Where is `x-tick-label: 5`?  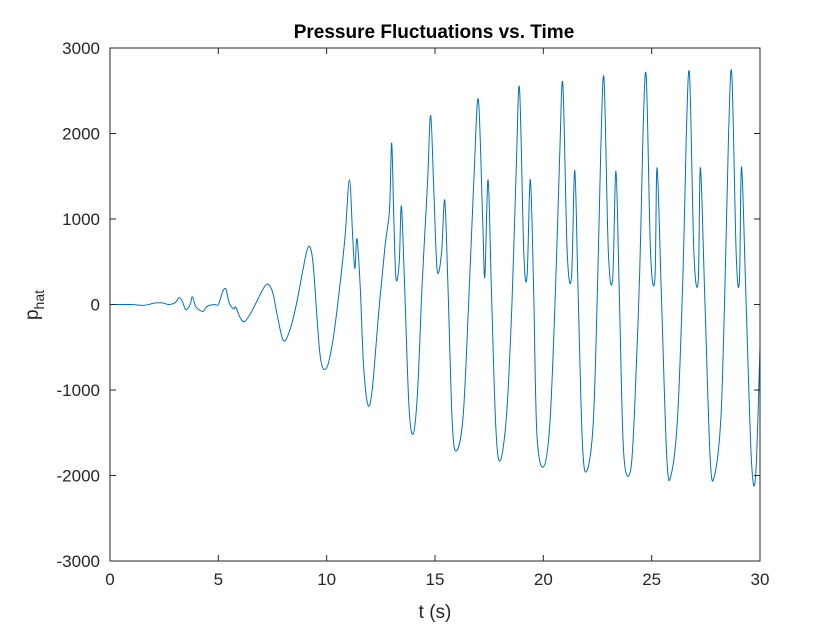
x-tick-label: 5 is located at coordinates (218, 579).